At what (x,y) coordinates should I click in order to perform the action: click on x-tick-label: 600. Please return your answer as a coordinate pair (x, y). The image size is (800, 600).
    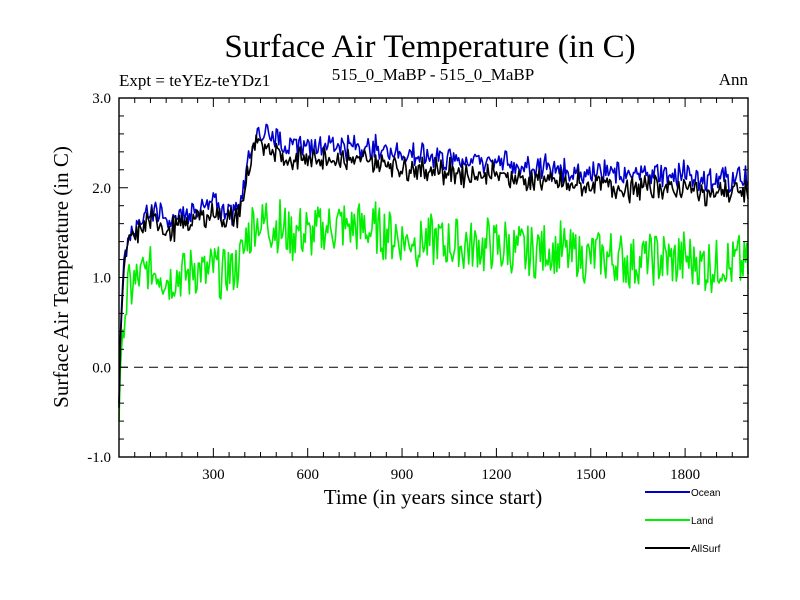
    Looking at the image, I should click on (307, 475).